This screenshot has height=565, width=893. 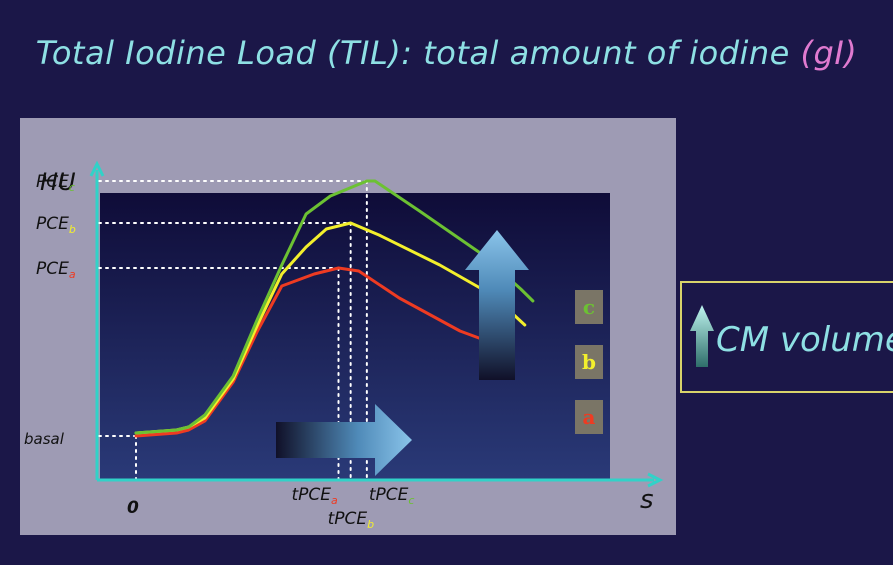 What do you see at coordinates (804, 340) in the screenshot?
I see `callout-text: CM volume` at bounding box center [804, 340].